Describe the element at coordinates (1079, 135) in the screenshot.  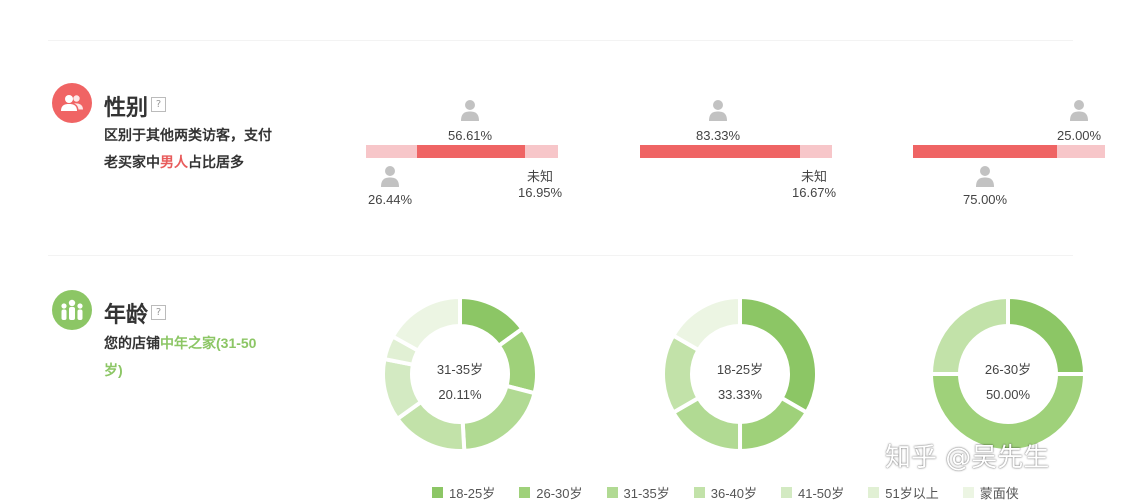
I see `unknown-percent: 25.00%` at that location.